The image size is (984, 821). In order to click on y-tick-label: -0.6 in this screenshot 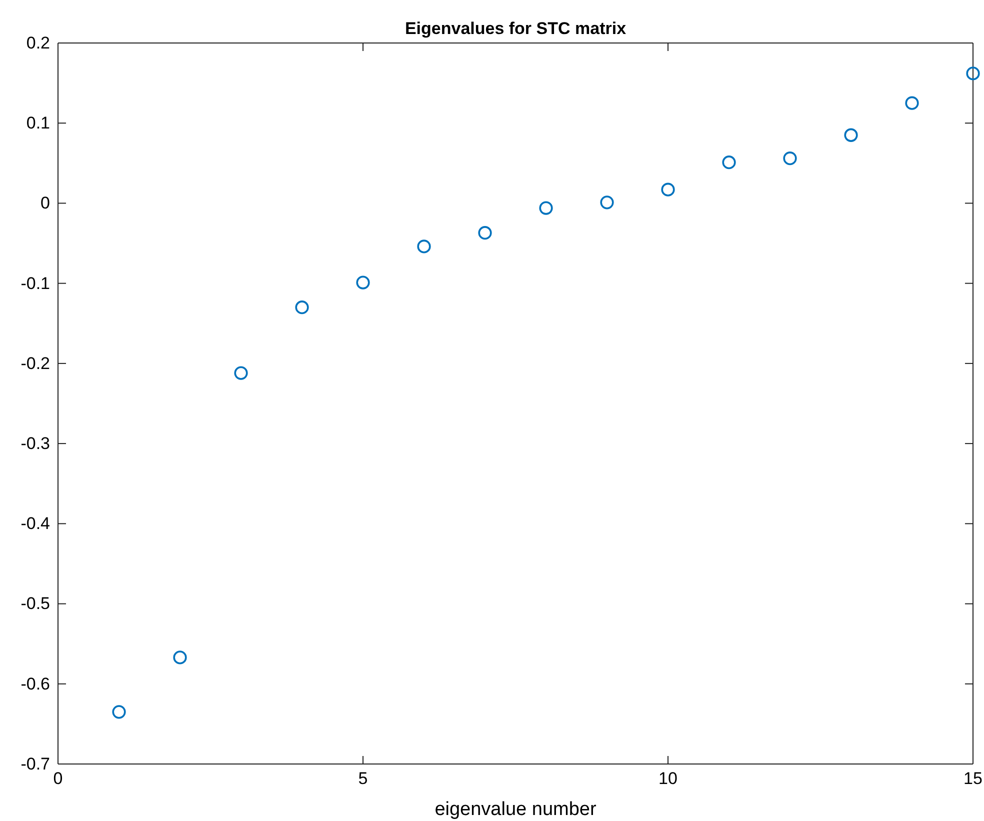, I will do `click(35, 684)`.